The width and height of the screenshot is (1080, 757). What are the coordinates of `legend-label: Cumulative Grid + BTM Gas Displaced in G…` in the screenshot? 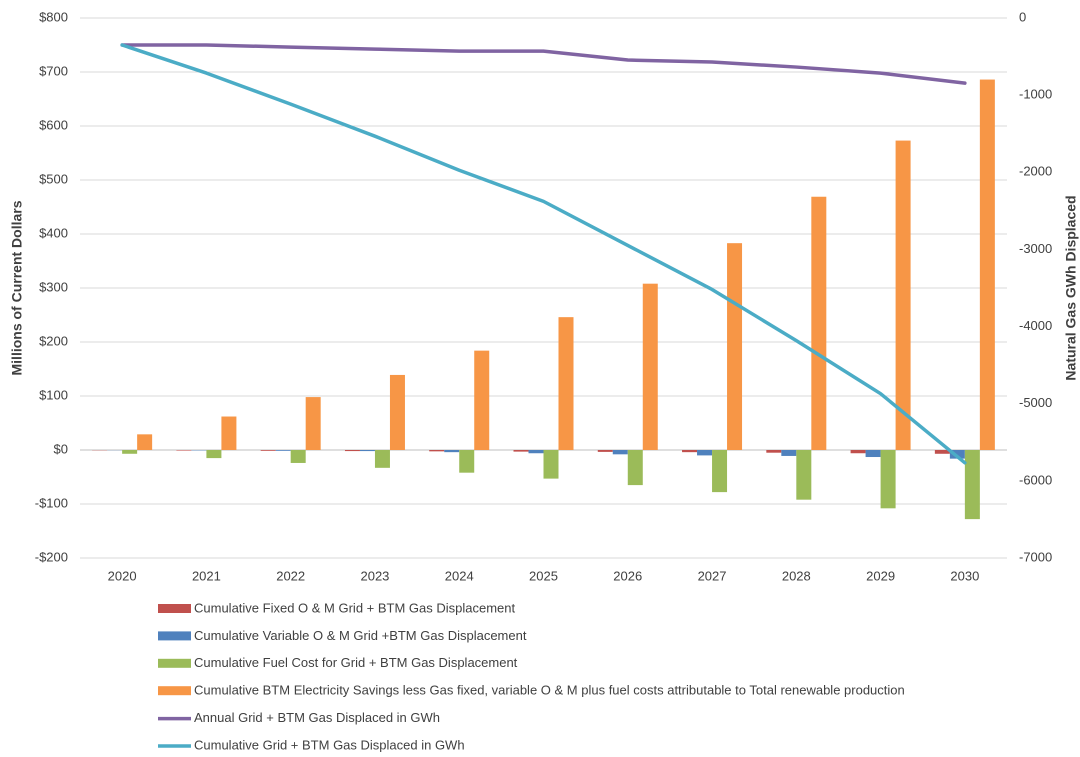 It's located at (329, 744).